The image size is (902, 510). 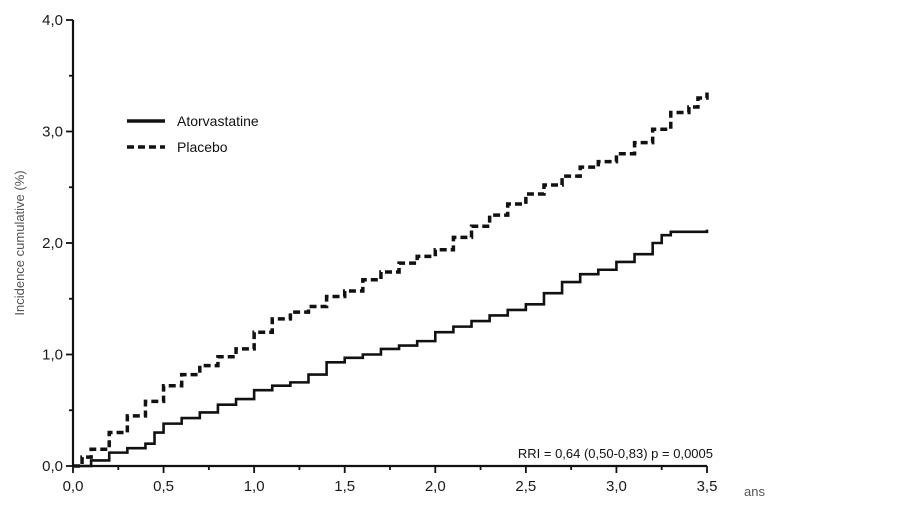 I want to click on x-tick-label: 0,5, so click(x=163, y=486).